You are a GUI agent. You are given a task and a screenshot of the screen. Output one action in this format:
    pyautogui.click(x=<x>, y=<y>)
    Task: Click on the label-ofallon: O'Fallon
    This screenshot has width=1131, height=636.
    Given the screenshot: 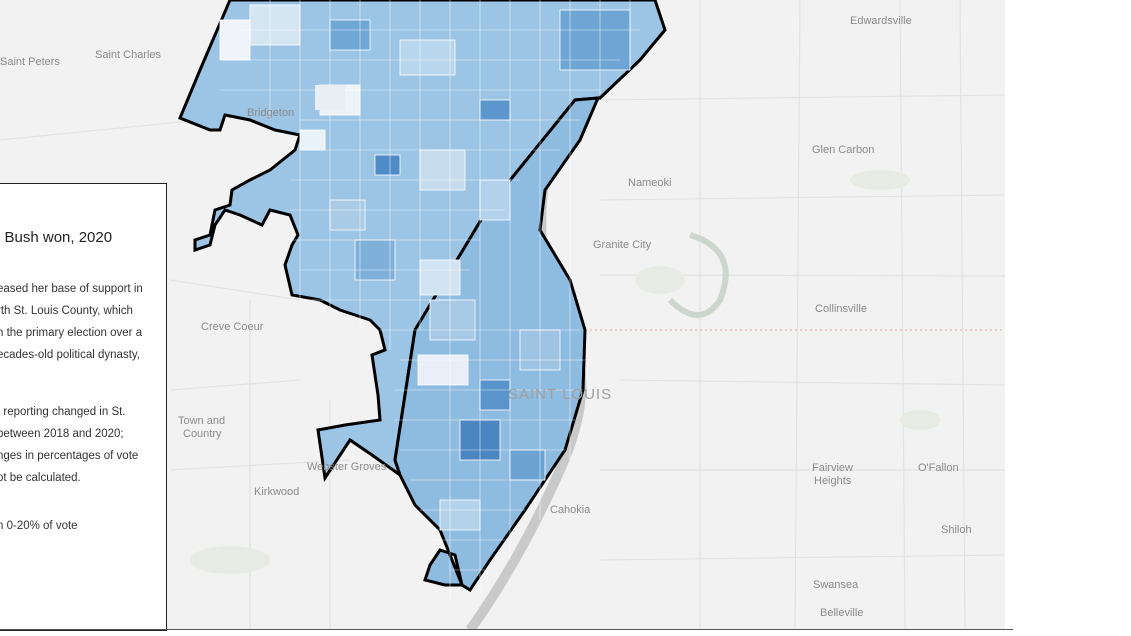 What is the action you would take?
    pyautogui.click(x=938, y=468)
    